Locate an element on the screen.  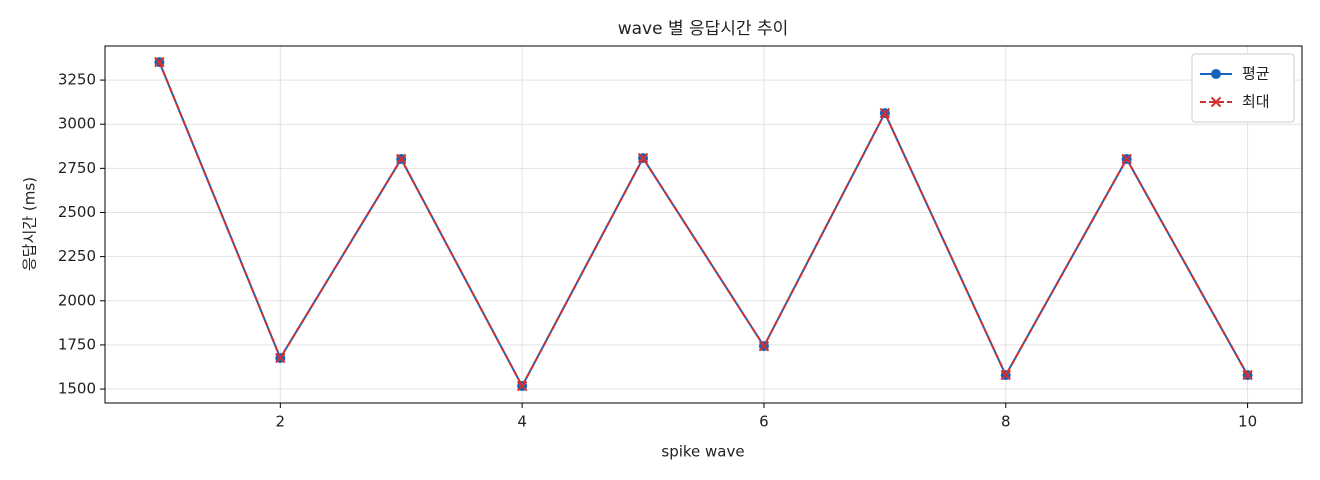
y-tick-label: 1500 is located at coordinates (77, 389).